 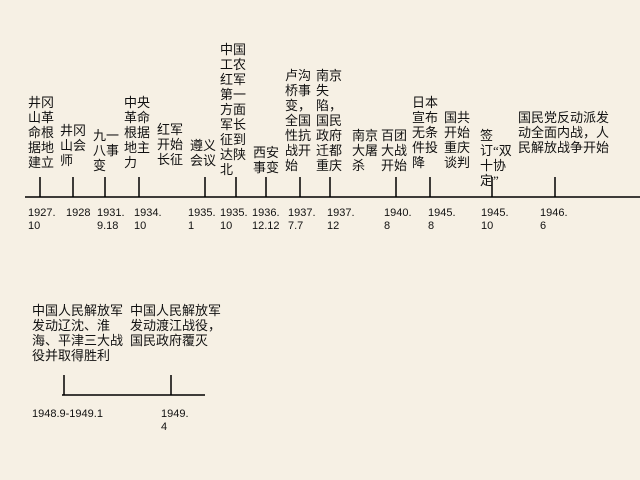 I want to click on event-label: 中国人民解放军发动渡江战役，国民政府覆灭, so click(x=176, y=325).